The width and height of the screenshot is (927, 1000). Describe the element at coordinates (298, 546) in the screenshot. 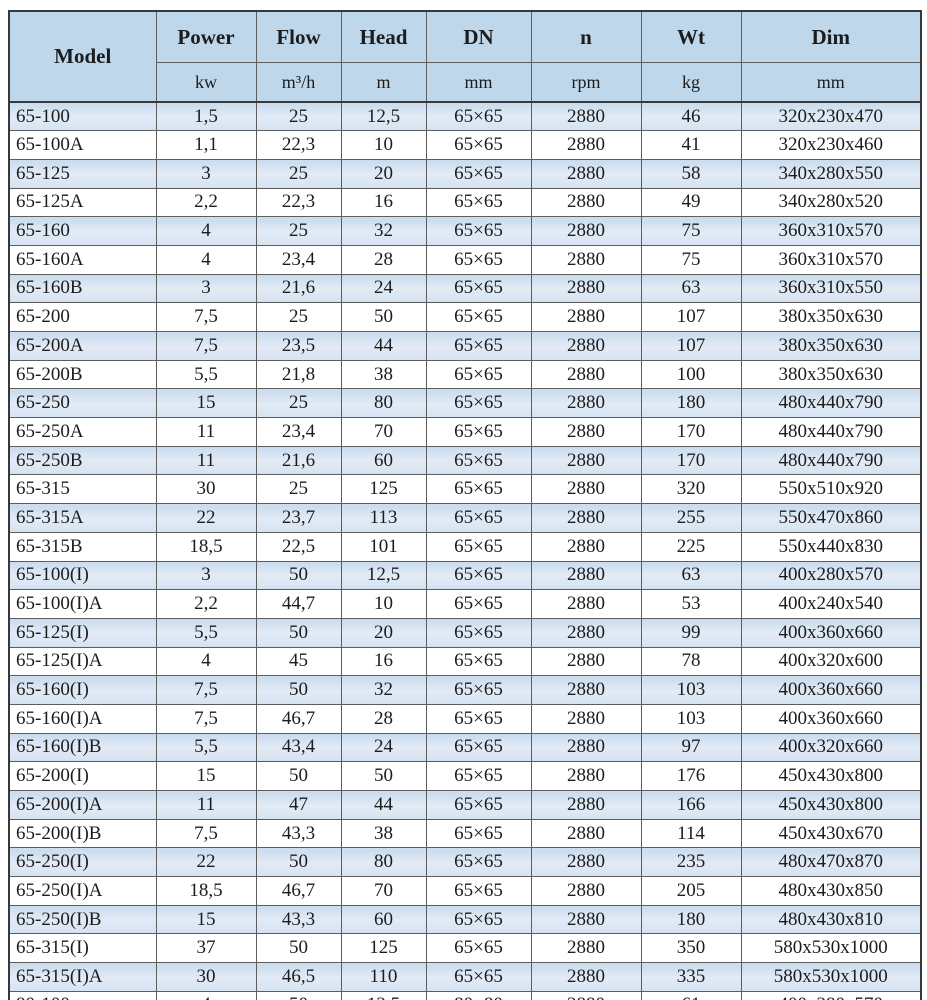

I see `value-cell: 22,5` at that location.